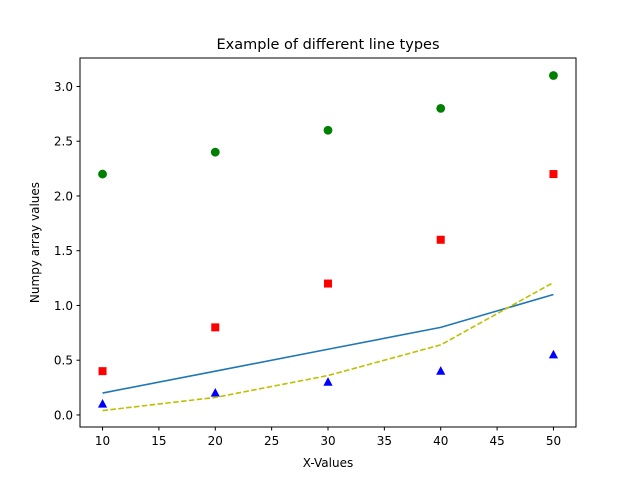  I want to click on chart-title: Example of different line types, so click(327, 45).